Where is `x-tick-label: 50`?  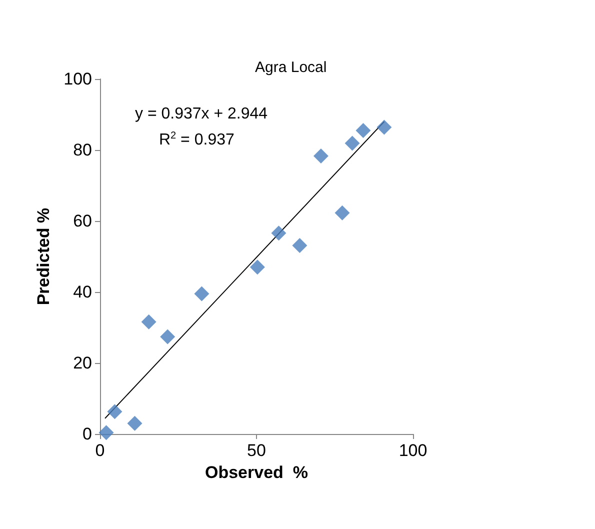 x-tick-label: 50 is located at coordinates (256, 450).